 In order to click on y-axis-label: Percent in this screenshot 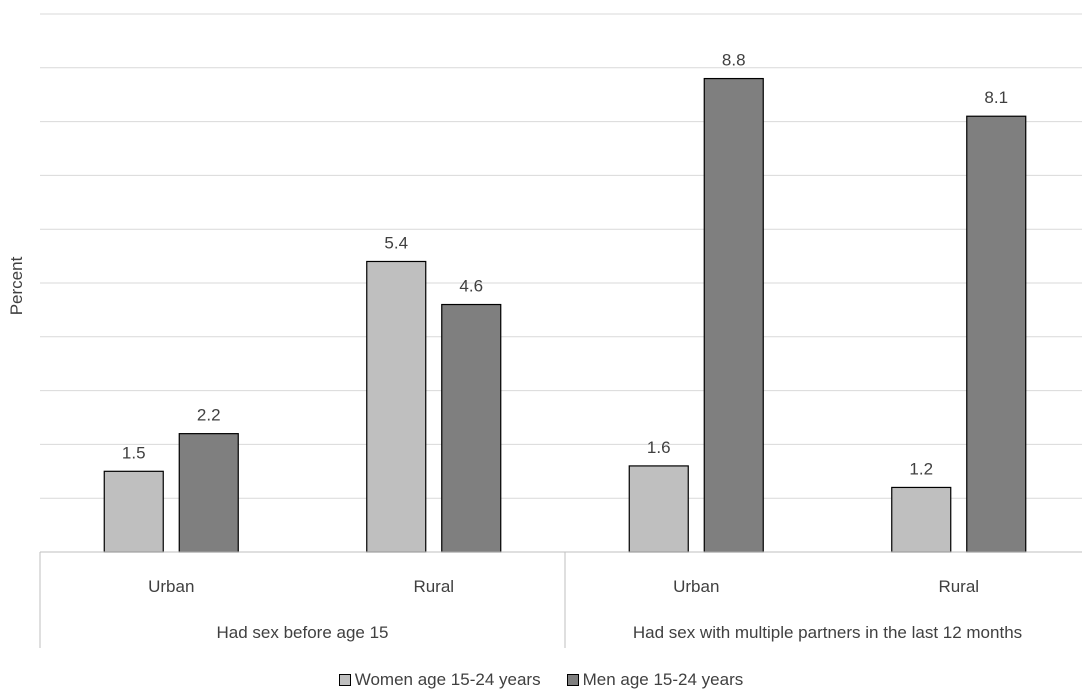, I will do `click(16, 285)`.